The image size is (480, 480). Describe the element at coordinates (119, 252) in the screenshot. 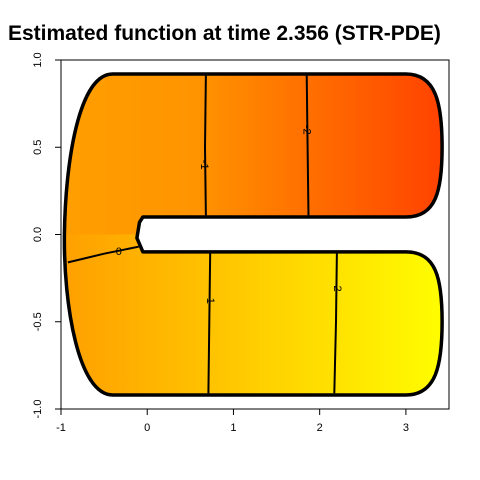

I see `contour-label-0: 0` at that location.